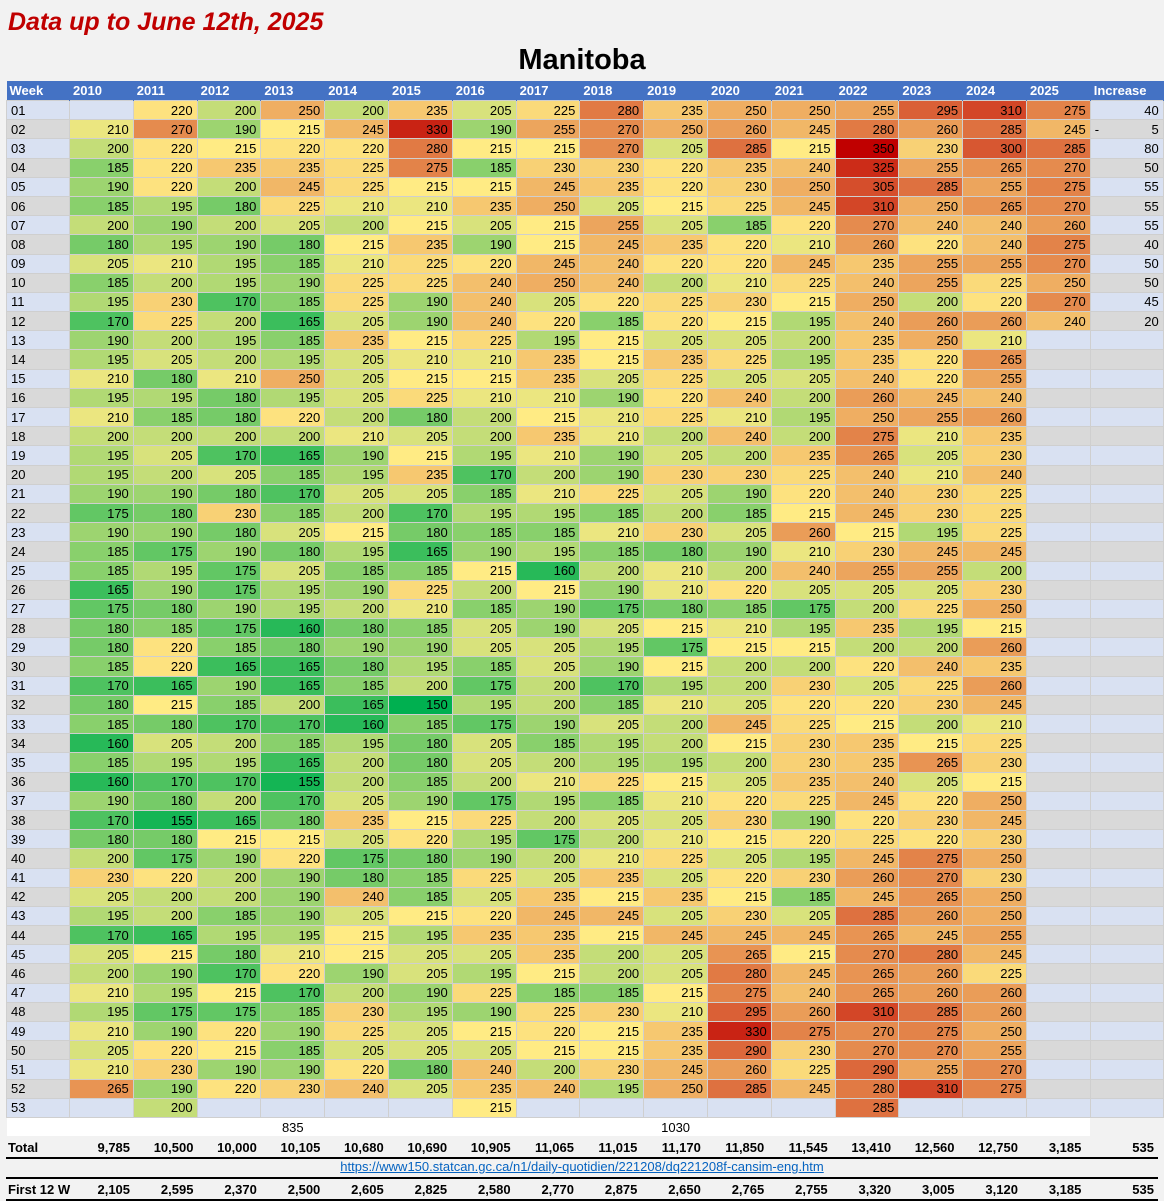 This screenshot has width=1164, height=1201. What do you see at coordinates (38, 1069) in the screenshot?
I see `week-cell: 51` at bounding box center [38, 1069].